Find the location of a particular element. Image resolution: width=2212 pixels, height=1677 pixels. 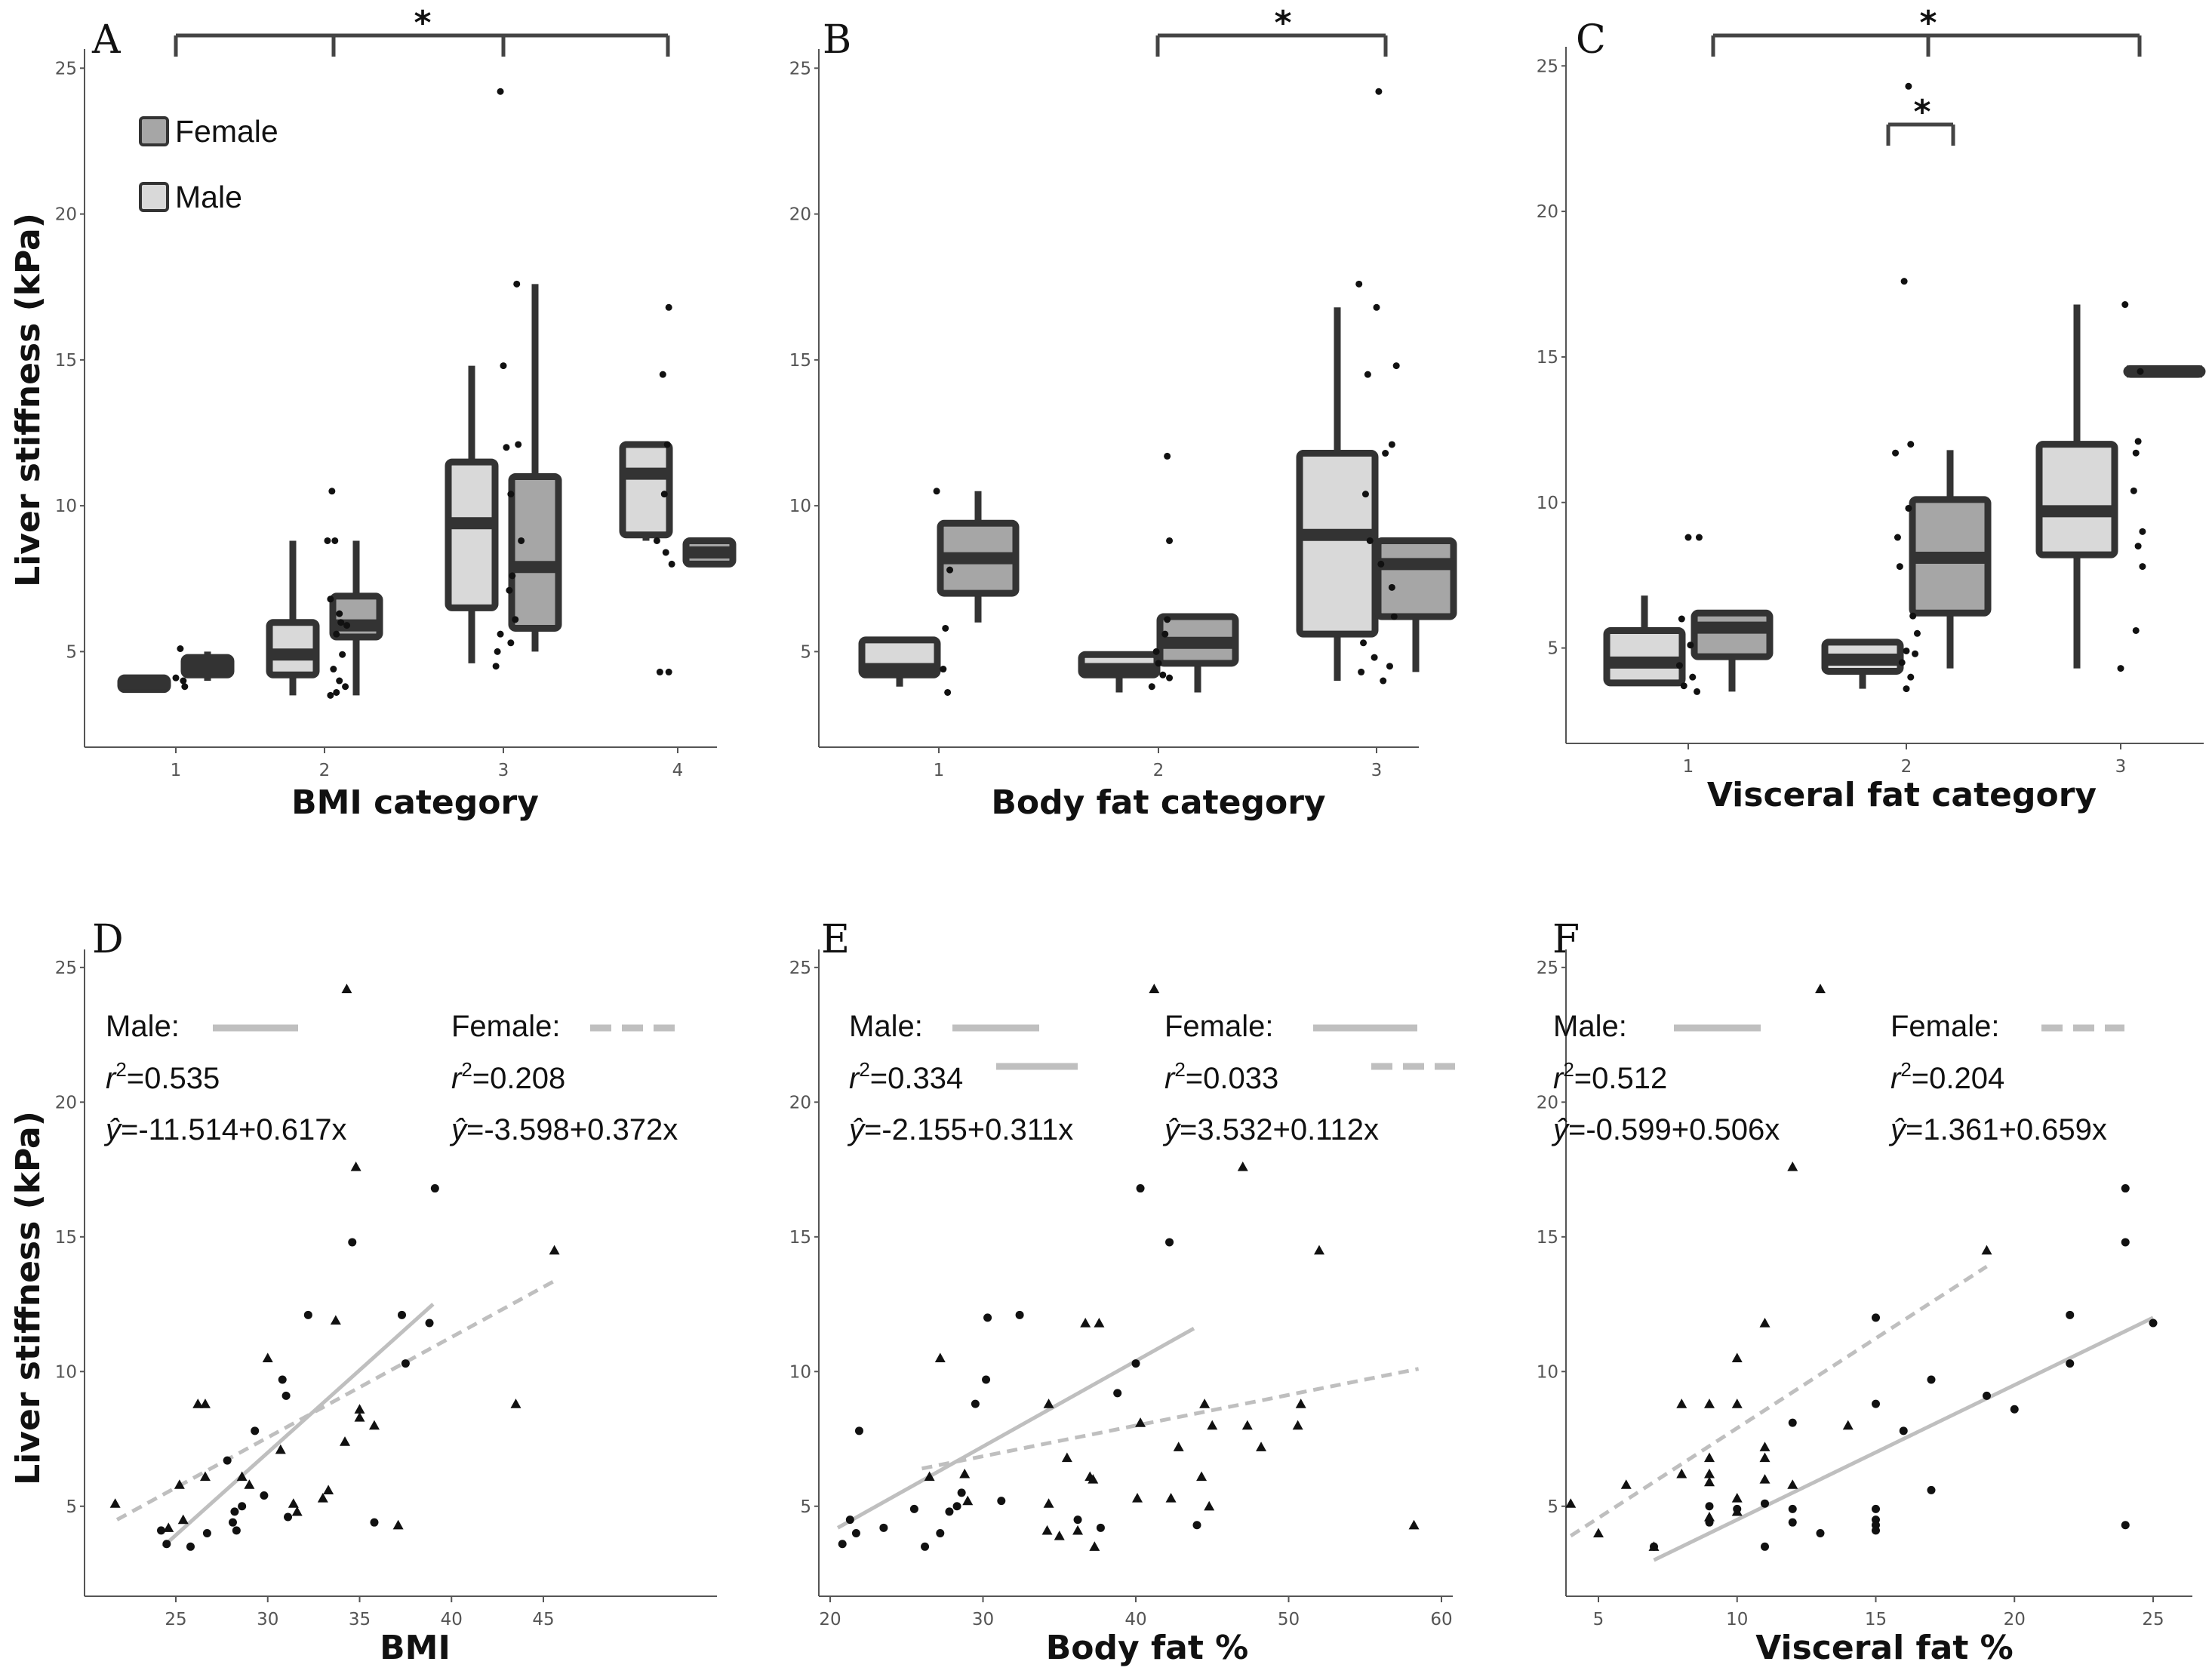

male-r2: r2=0.535 is located at coordinates (163, 1076).